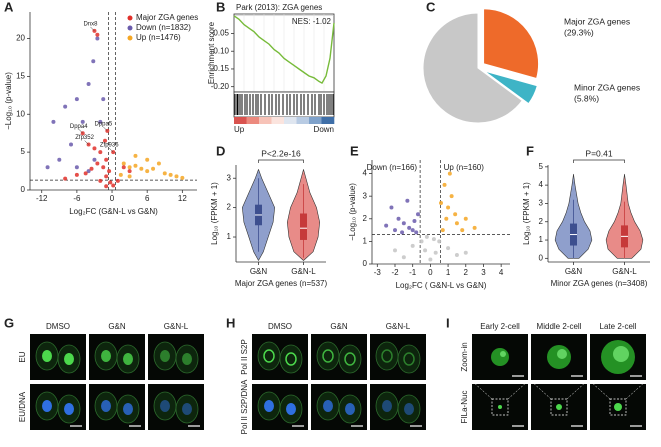 The image size is (661, 447). I want to click on row-label: FILa-Nuc, so click(464, 407).